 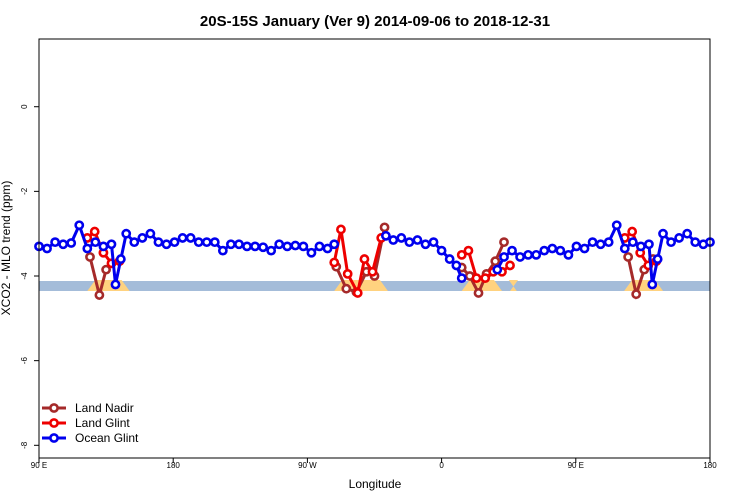 What do you see at coordinates (24, 361) in the screenshot?
I see `y-tick-label: -6` at bounding box center [24, 361].